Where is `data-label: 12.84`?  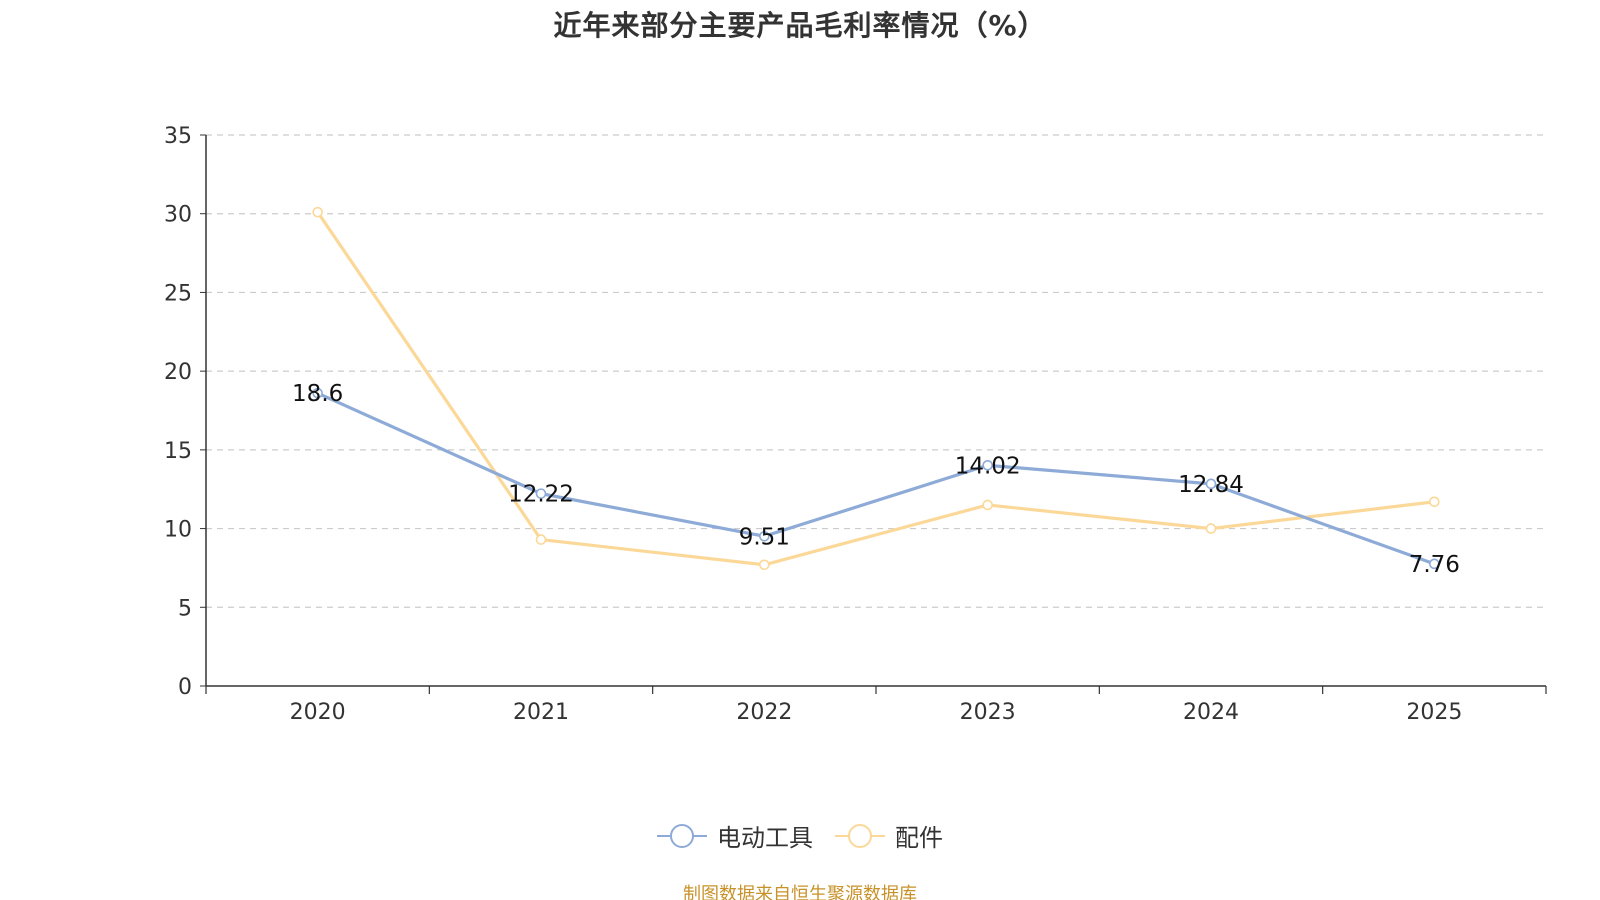
data-label: 12.84 is located at coordinates (1211, 485).